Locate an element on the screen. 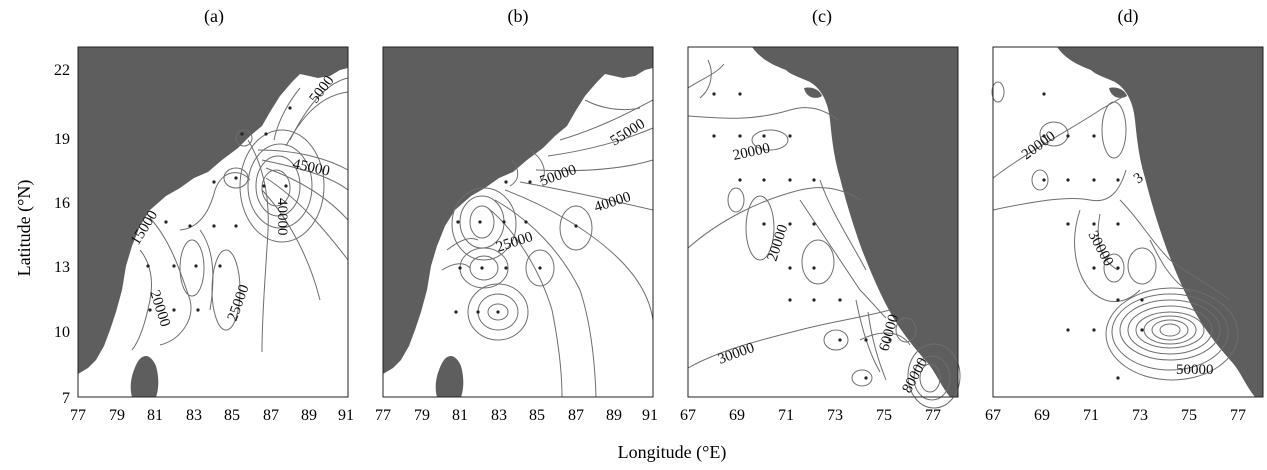 The height and width of the screenshot is (470, 1267). y-tick-label: 13 is located at coordinates (62, 267).